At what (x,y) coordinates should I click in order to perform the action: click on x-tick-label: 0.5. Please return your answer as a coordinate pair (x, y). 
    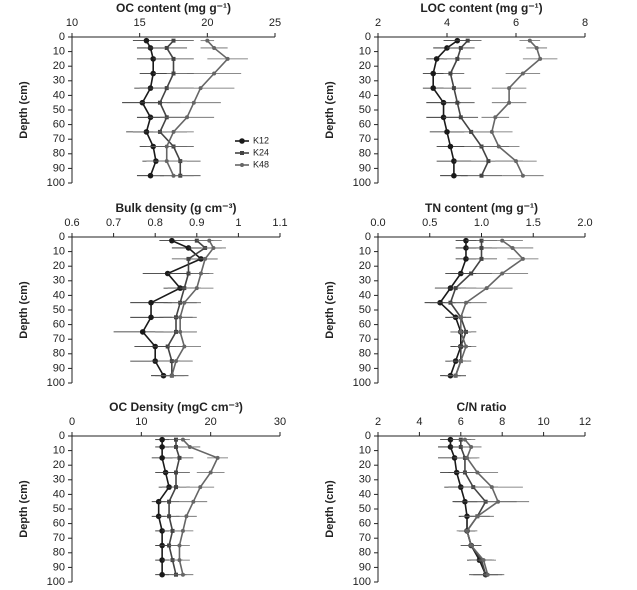
    Looking at the image, I should click on (429, 223).